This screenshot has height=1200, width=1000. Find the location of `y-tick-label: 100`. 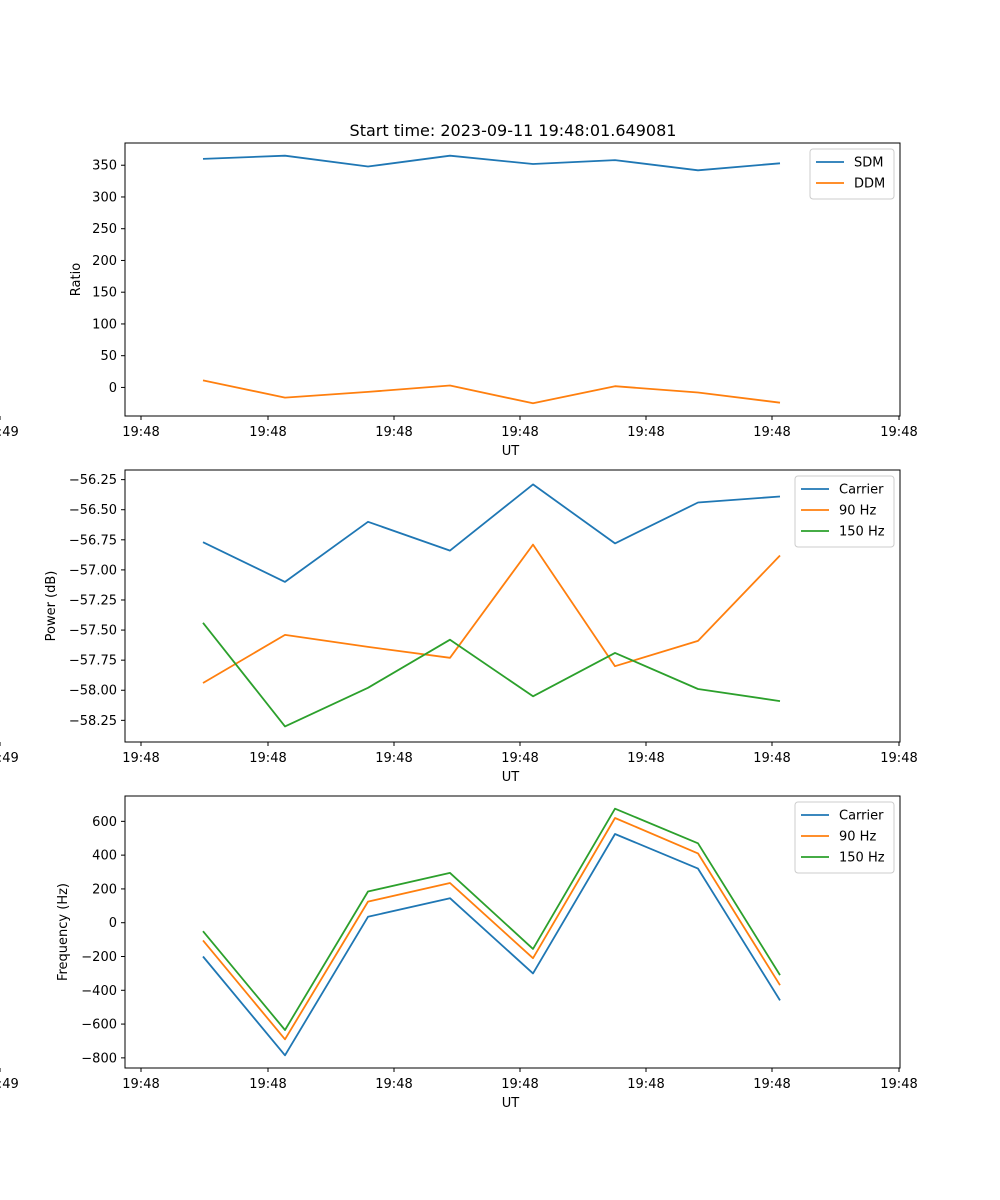

y-tick-label: 100 is located at coordinates (104, 324).